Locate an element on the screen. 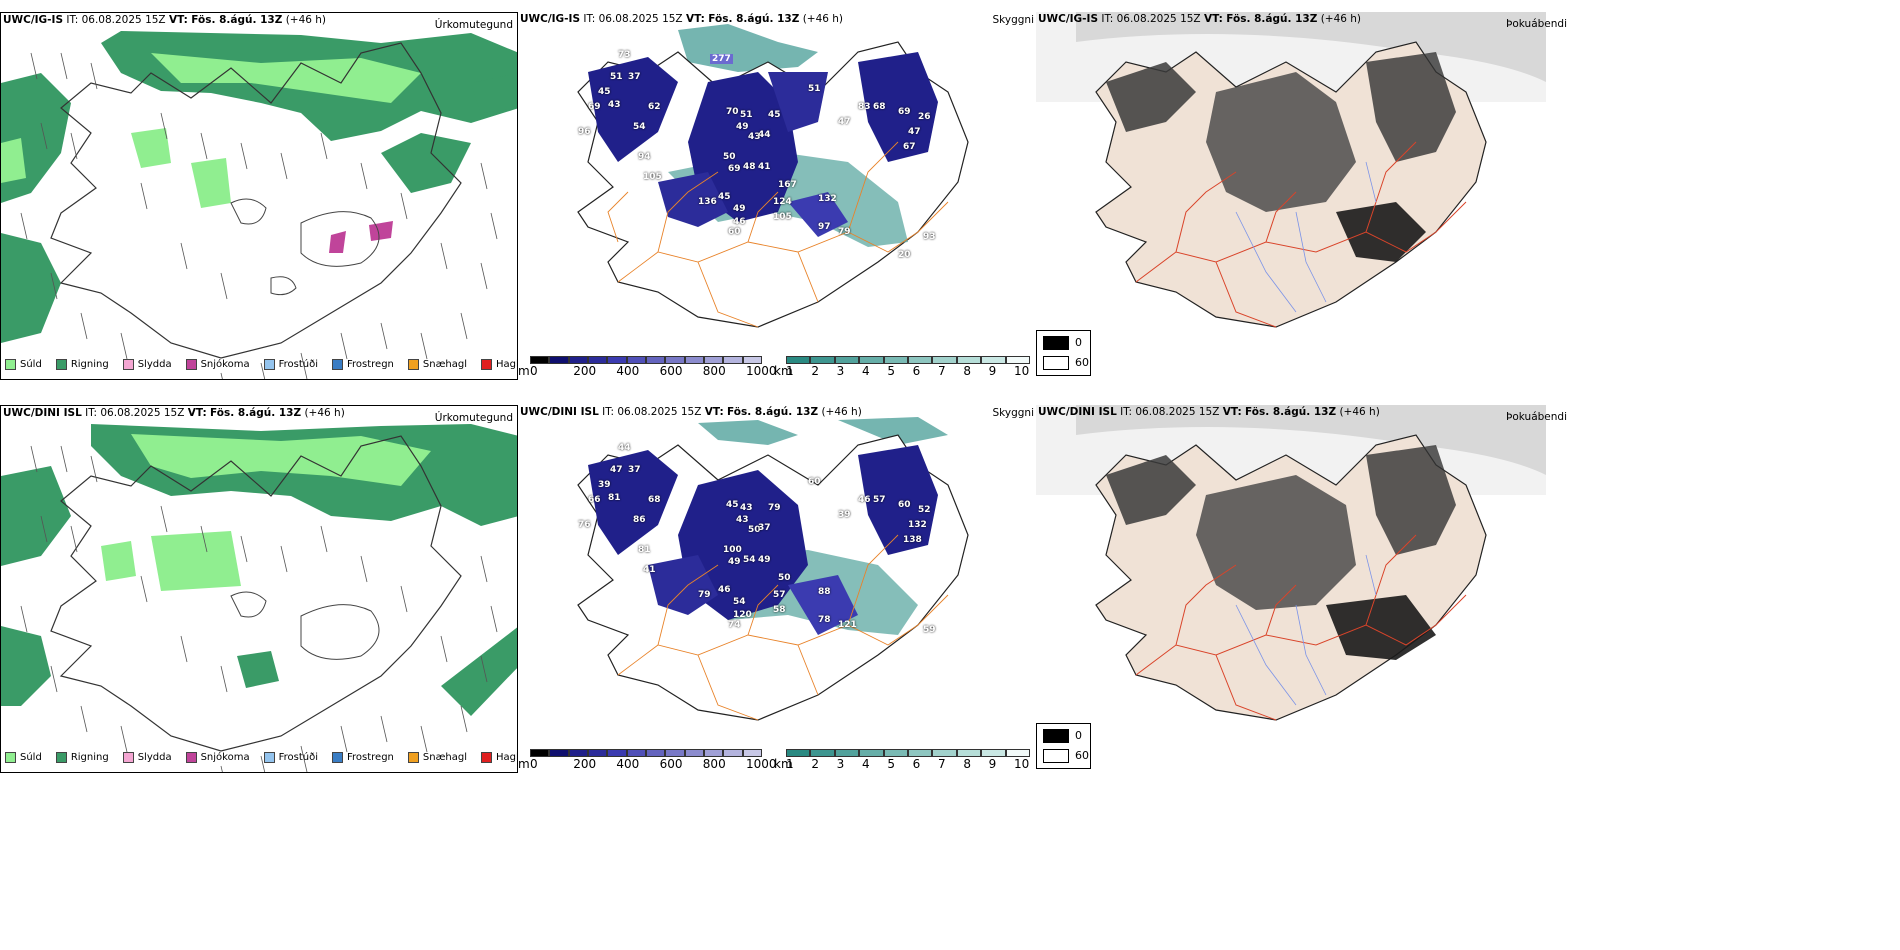 This screenshot has height=950, width=1900. road-network is located at coordinates (778, 234).